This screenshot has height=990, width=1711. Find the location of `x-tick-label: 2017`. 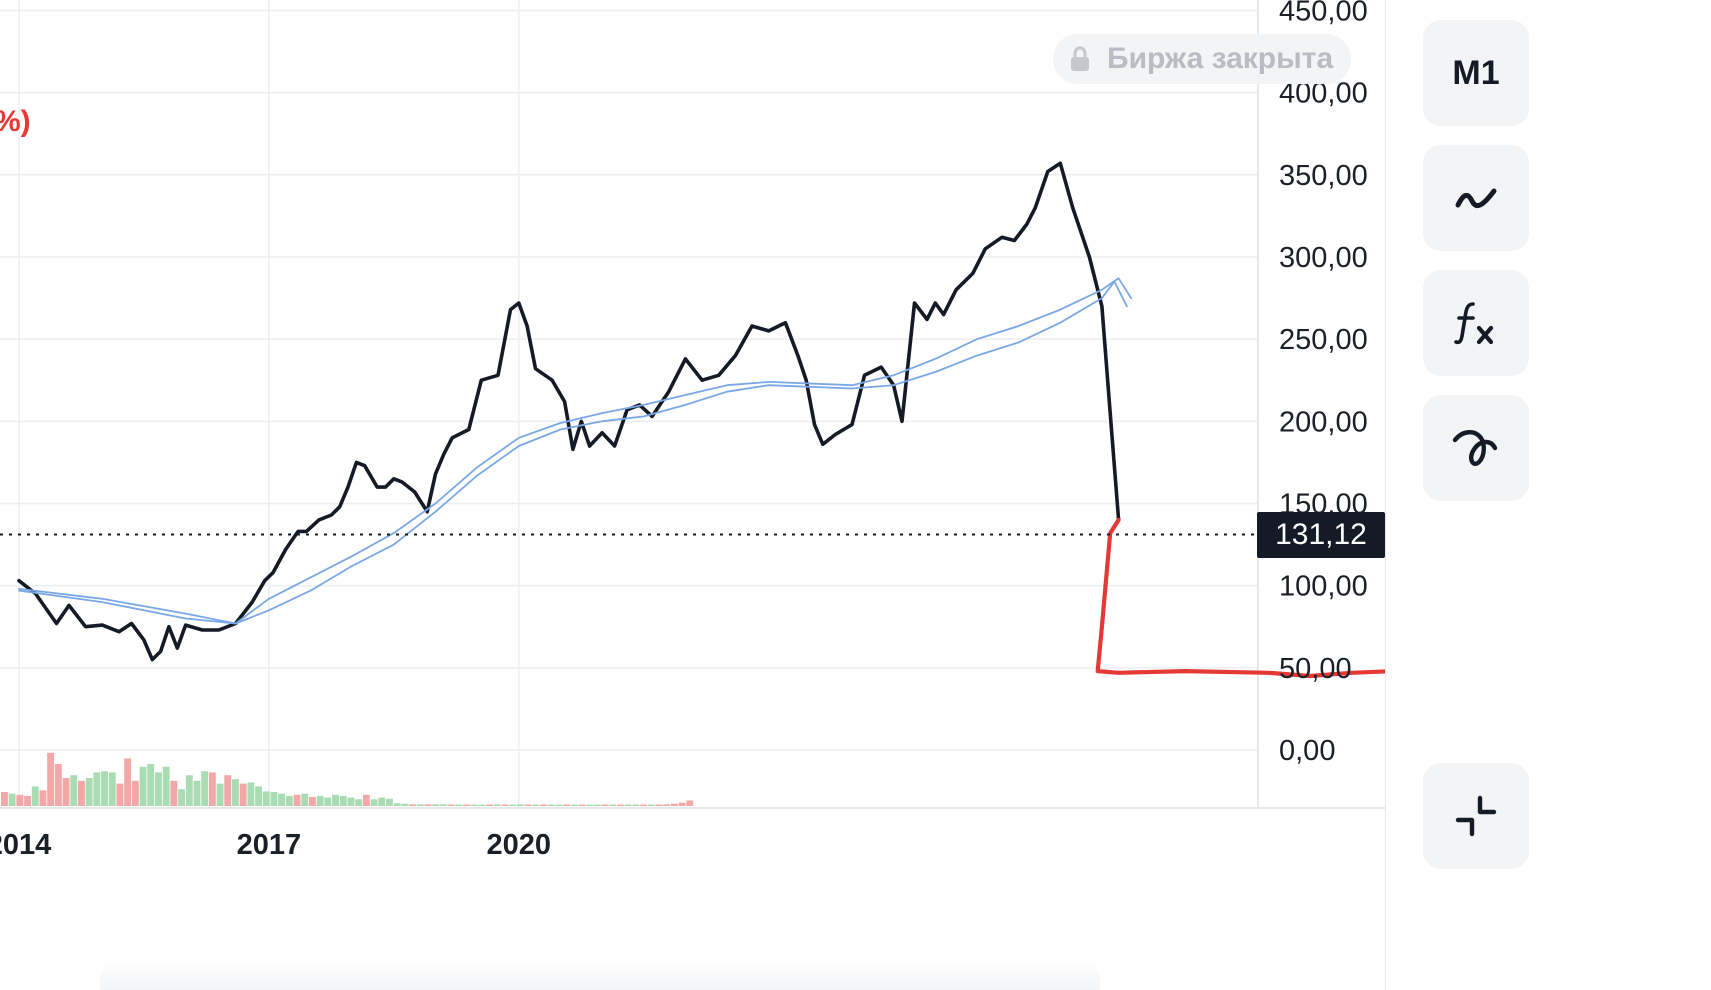

x-tick-label: 2017 is located at coordinates (269, 845).